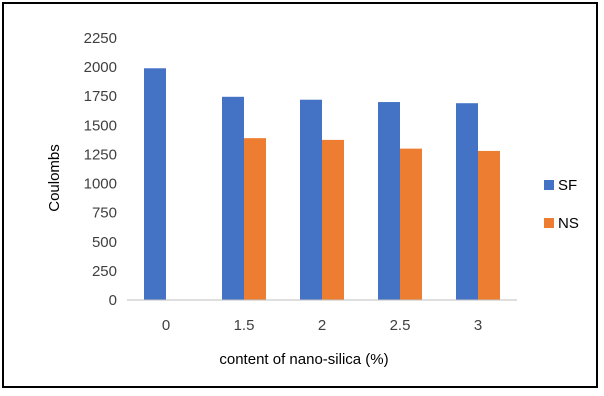 The image size is (604, 396). Describe the element at coordinates (54, 178) in the screenshot. I see `y-axis-title: Coulombs` at that location.